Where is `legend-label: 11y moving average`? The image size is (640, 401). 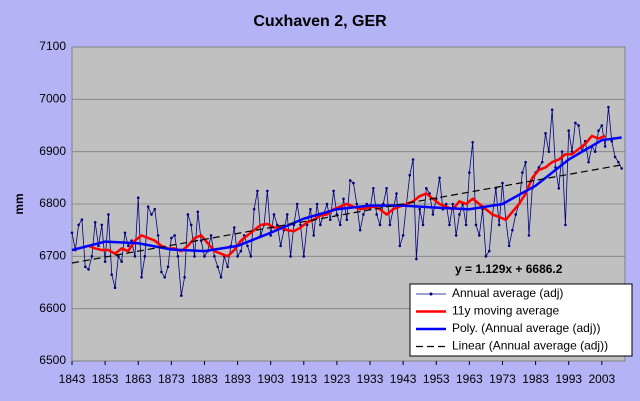
legend-label: 11y moving average is located at coordinates (506, 311).